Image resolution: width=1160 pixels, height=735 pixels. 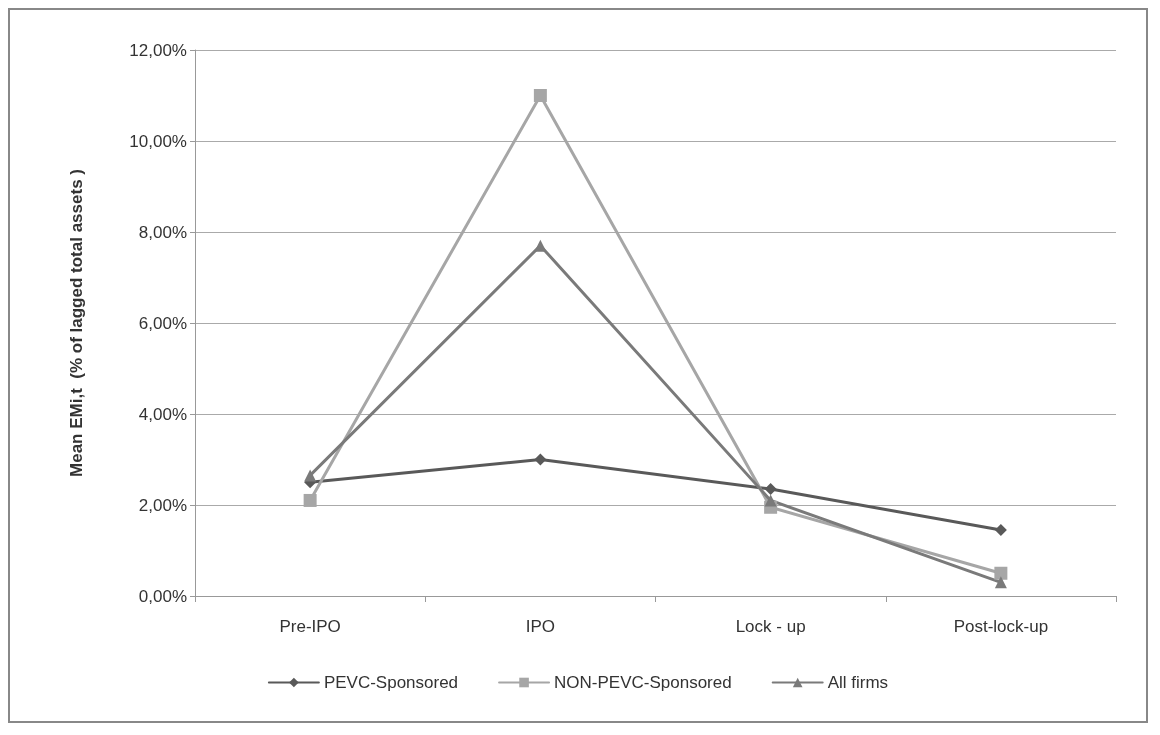 What do you see at coordinates (162, 414) in the screenshot?
I see `y-tick-label: 4,00%` at bounding box center [162, 414].